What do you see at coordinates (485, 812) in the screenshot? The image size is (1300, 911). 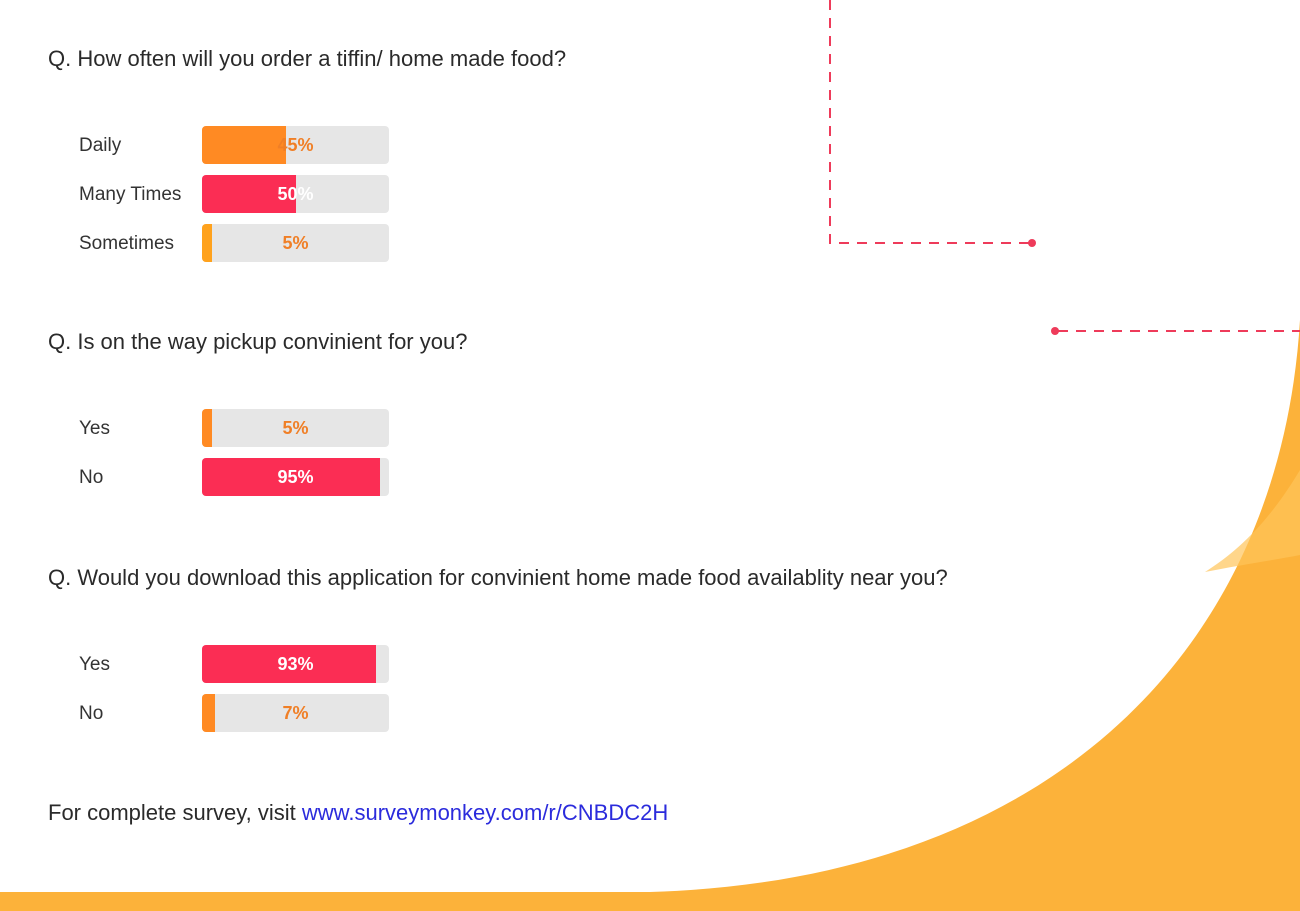 I see `survey-link: www.surveymonkey.com/r/CNBDC2H` at bounding box center [485, 812].